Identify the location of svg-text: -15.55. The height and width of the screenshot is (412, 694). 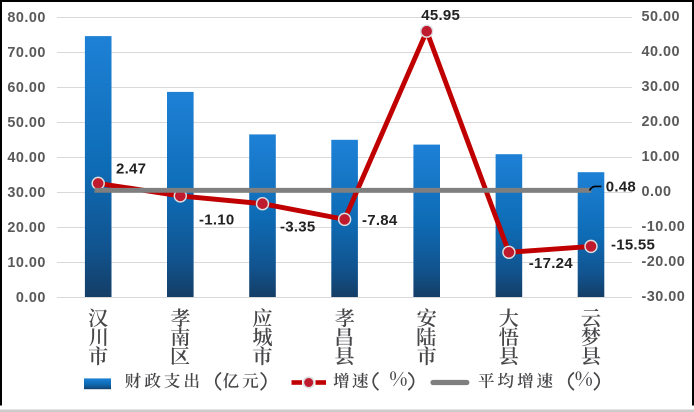
(633, 244).